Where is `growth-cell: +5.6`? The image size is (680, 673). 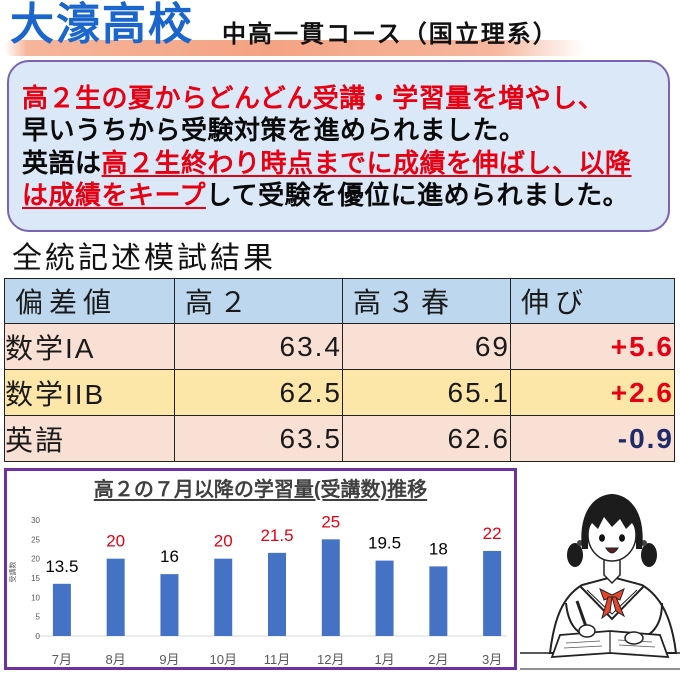
growth-cell: +5.6 is located at coordinates (592, 346).